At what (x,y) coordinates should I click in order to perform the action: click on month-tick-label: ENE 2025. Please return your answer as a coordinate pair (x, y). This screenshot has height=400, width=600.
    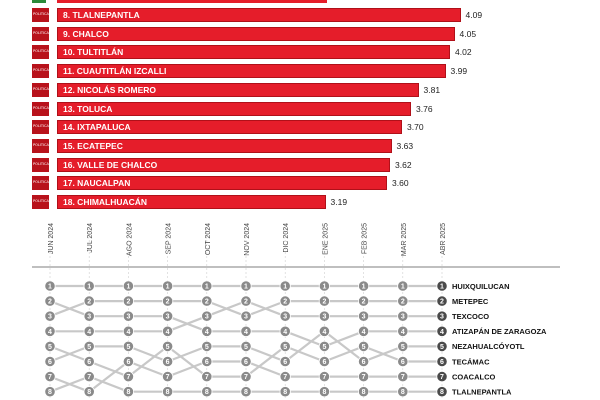
    Looking at the image, I should click on (325, 239).